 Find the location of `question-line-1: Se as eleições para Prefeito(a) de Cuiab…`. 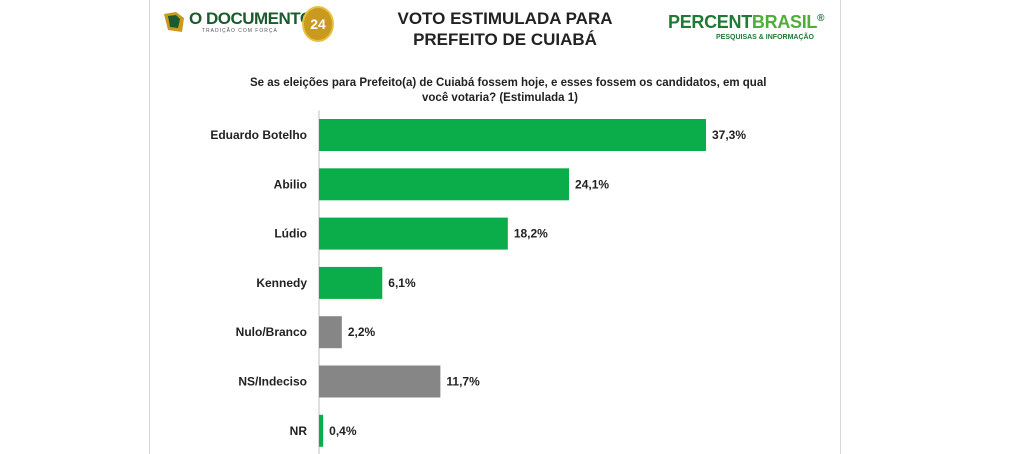

question-line-1: Se as eleições para Prefeito(a) de Cuiab… is located at coordinates (508, 83).